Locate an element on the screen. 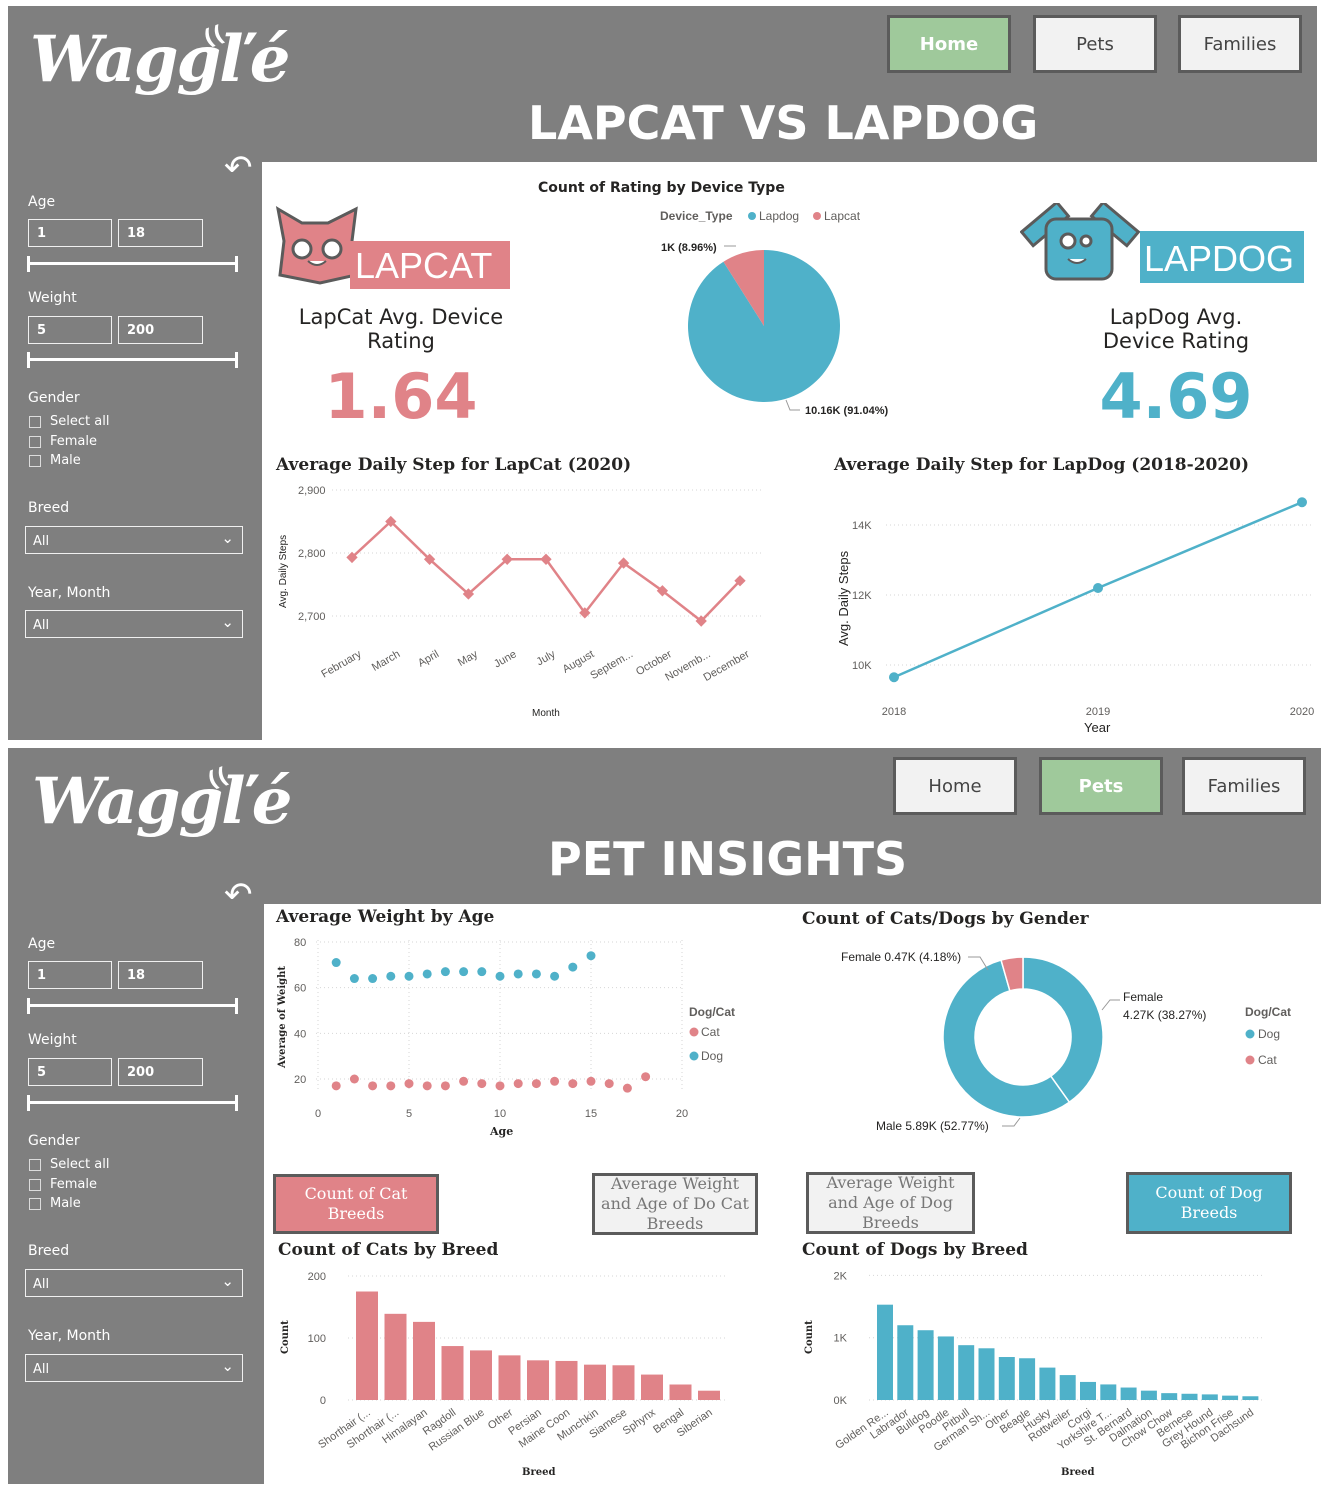  weight-filter-label: Weight is located at coordinates (52, 1040).